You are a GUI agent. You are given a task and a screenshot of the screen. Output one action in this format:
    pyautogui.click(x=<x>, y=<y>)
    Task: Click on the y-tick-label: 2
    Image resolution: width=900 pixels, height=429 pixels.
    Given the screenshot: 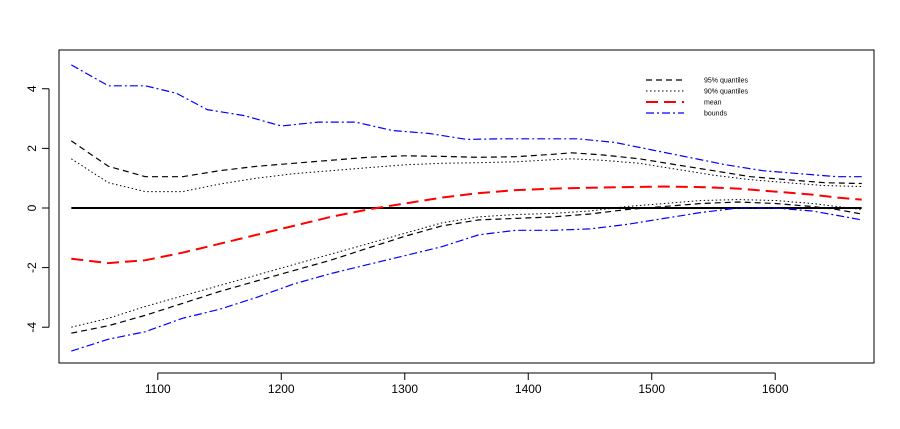 What is the action you would take?
    pyautogui.click(x=32, y=148)
    